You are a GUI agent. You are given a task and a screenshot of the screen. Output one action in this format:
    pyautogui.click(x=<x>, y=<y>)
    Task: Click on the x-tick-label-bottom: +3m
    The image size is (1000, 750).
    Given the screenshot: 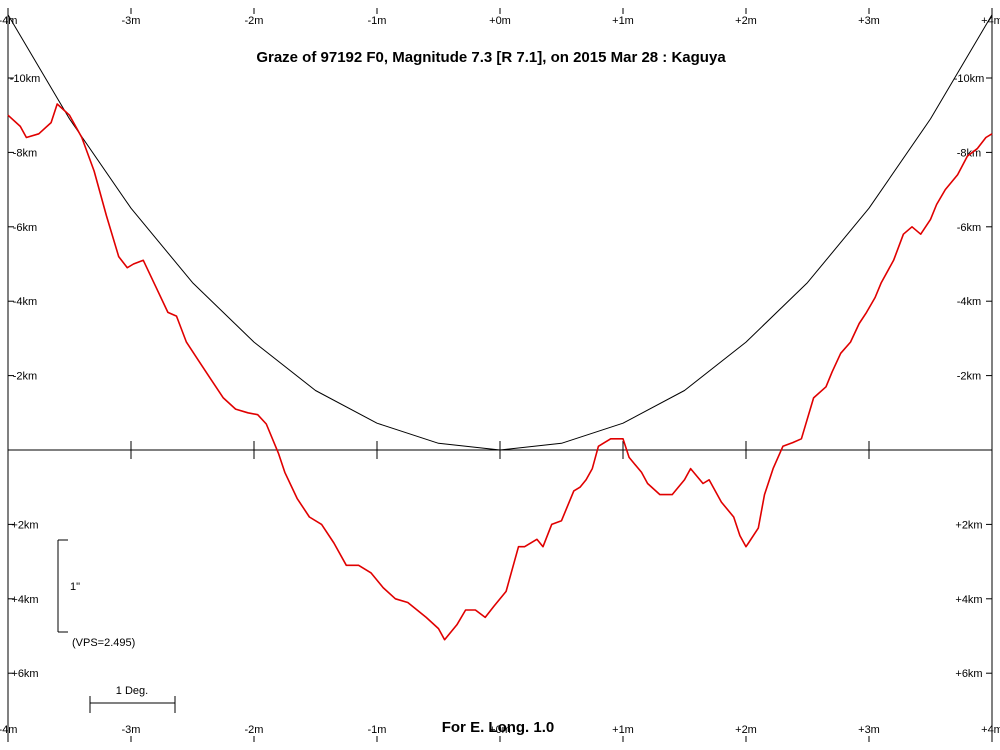 What is the action you would take?
    pyautogui.click(x=869, y=730)
    